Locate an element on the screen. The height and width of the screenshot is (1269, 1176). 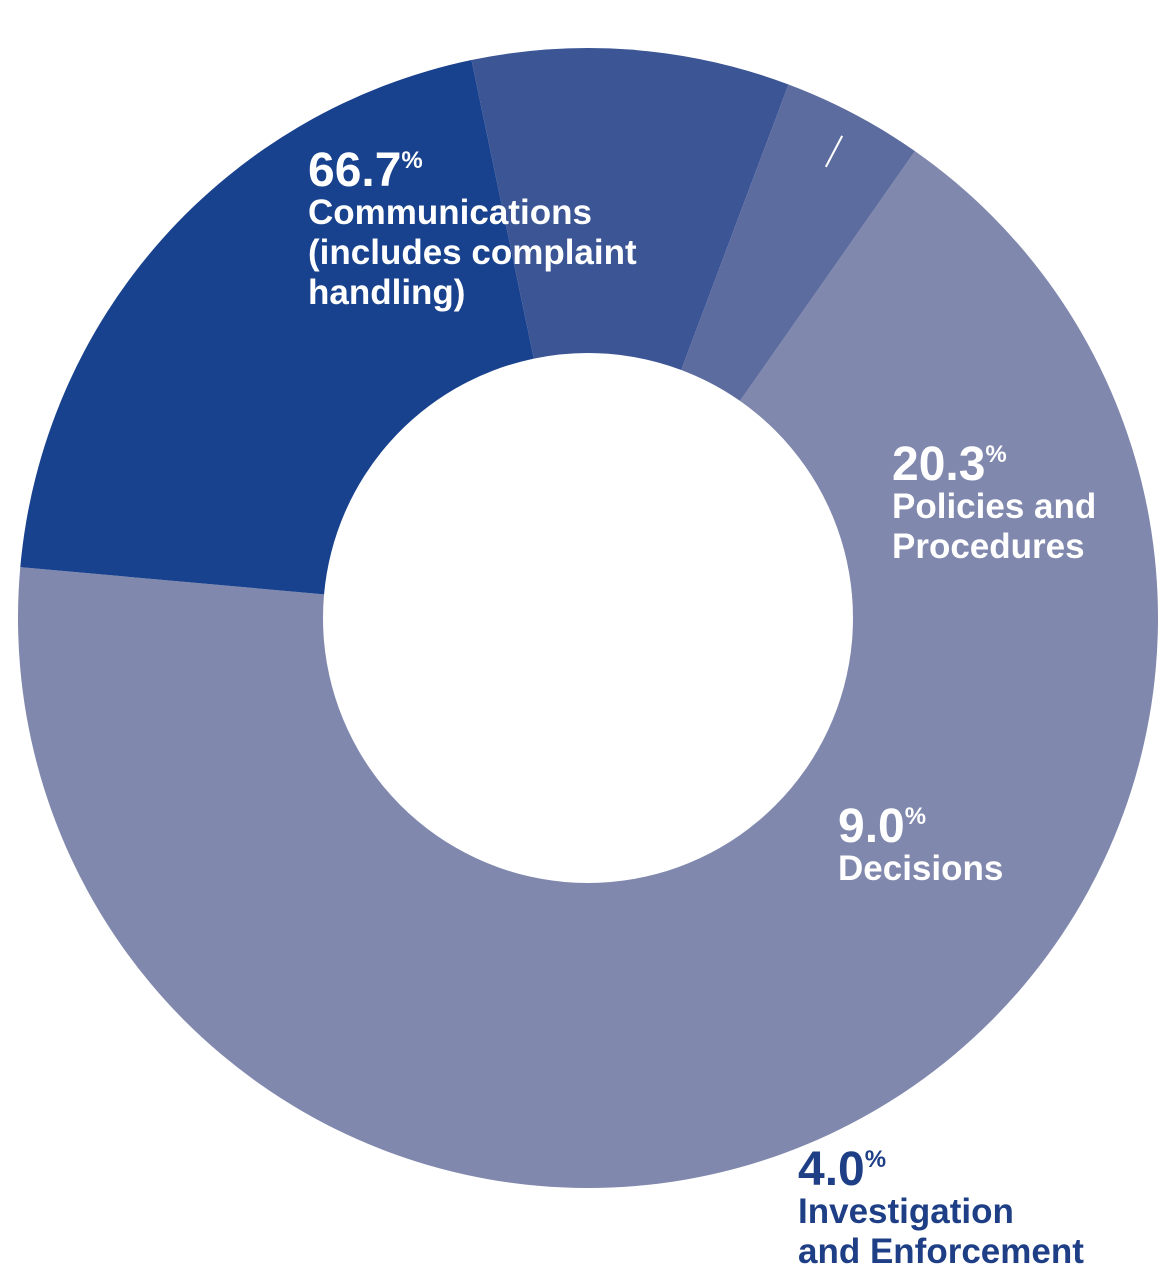
slice-percent-0: 66.7% is located at coordinates (365, 170).